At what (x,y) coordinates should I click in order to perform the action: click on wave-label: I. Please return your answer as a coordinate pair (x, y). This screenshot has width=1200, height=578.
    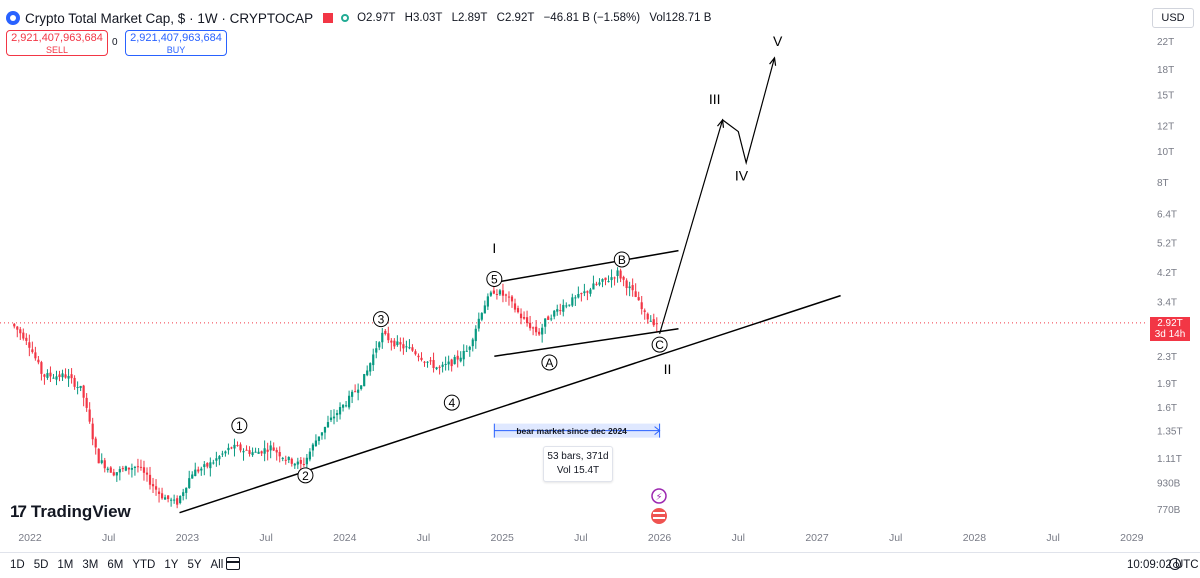
    Looking at the image, I should click on (494, 248).